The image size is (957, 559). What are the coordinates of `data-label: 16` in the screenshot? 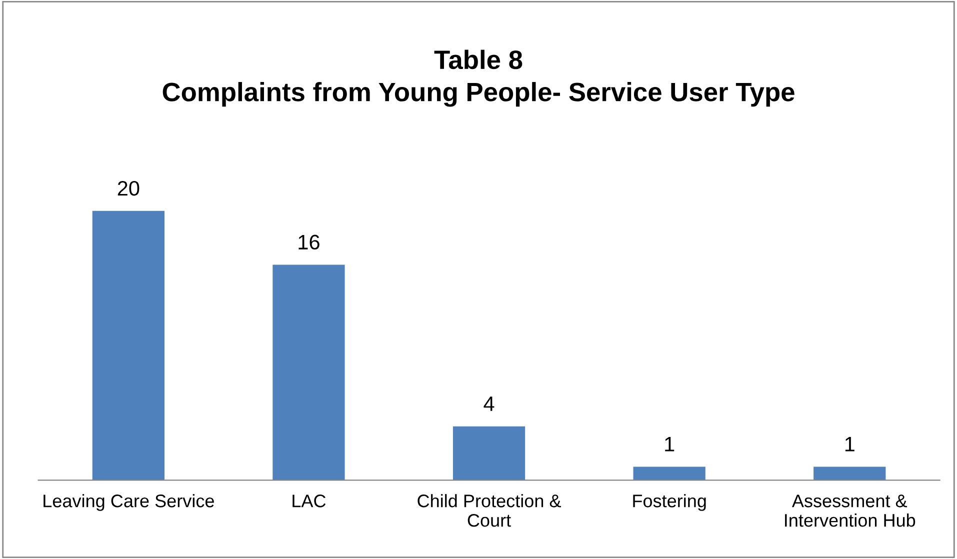 It's located at (309, 242).